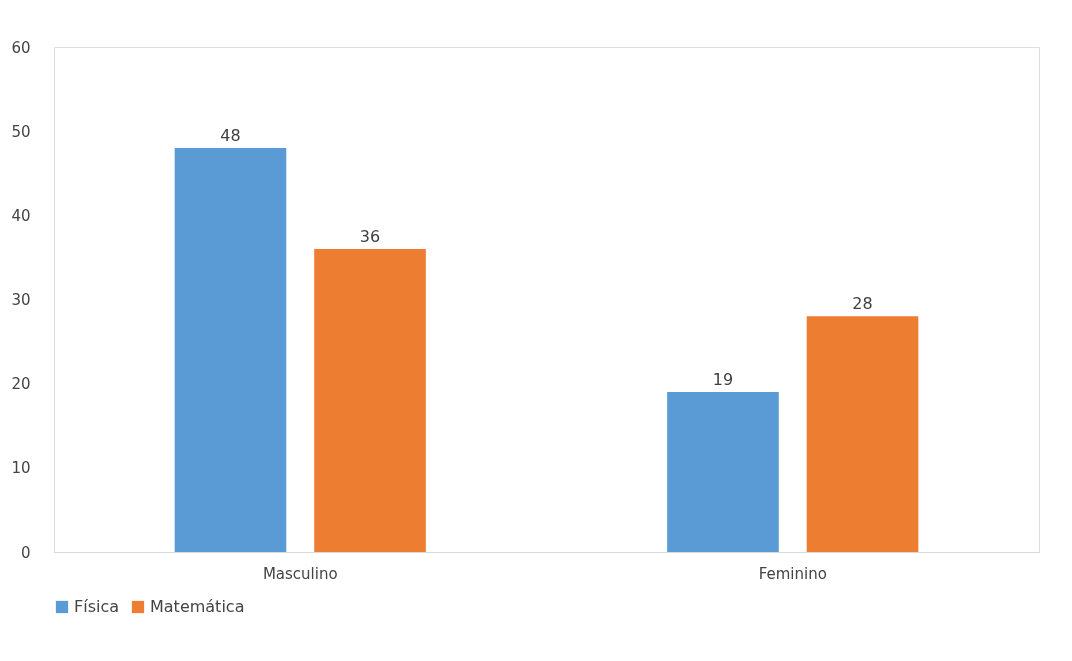  What do you see at coordinates (792, 573) in the screenshot?
I see `x-tick-label: Feminino` at bounding box center [792, 573].